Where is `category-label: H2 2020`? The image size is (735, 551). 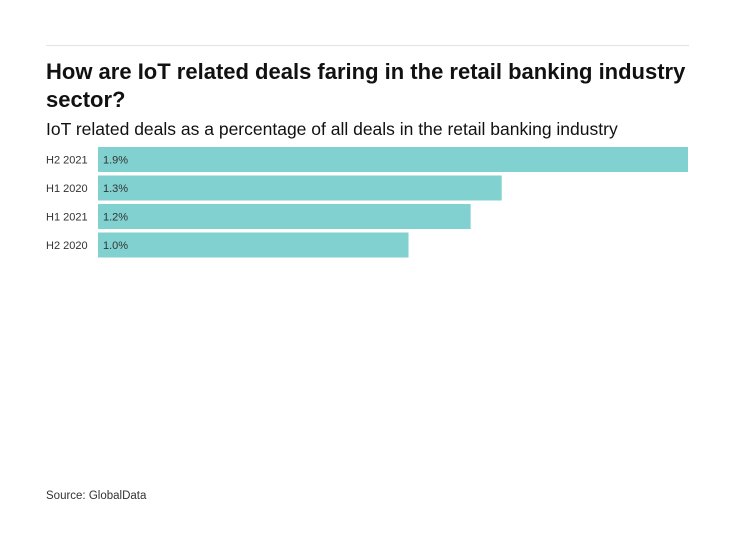 category-label: H2 2020 is located at coordinates (67, 246).